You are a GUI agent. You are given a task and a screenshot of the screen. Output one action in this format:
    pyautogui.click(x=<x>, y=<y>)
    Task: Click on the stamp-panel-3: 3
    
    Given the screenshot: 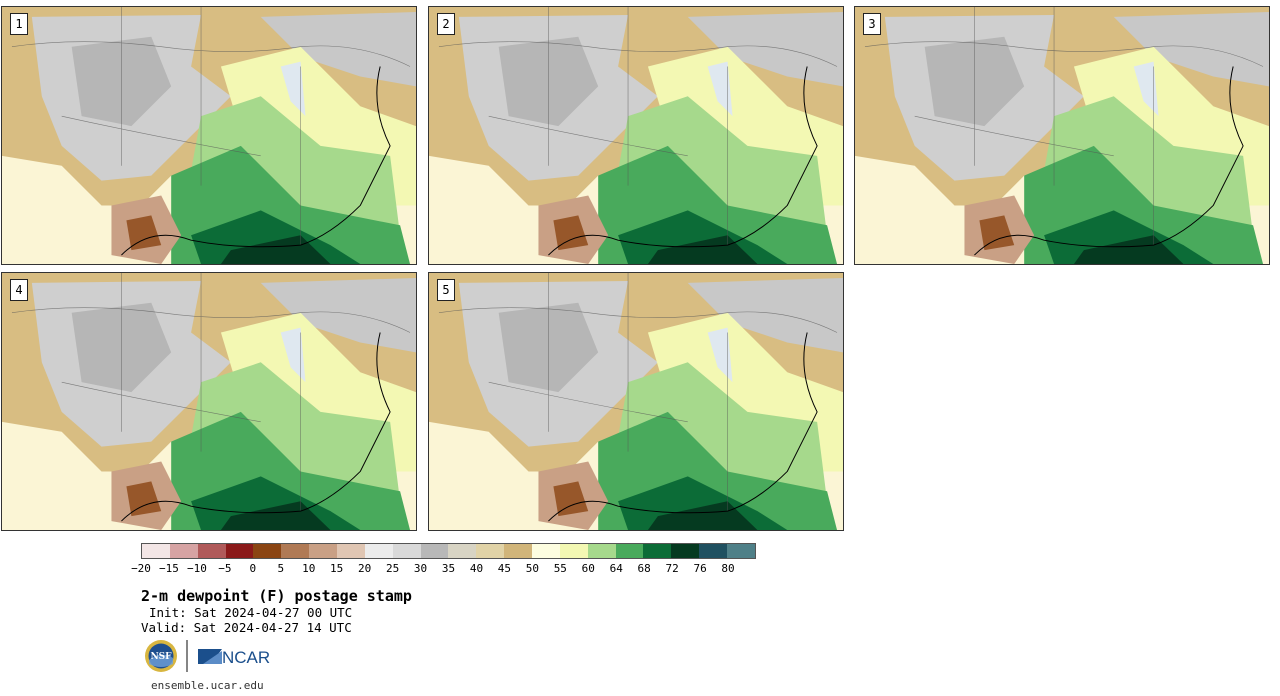 What is the action you would take?
    pyautogui.click(x=1062, y=135)
    